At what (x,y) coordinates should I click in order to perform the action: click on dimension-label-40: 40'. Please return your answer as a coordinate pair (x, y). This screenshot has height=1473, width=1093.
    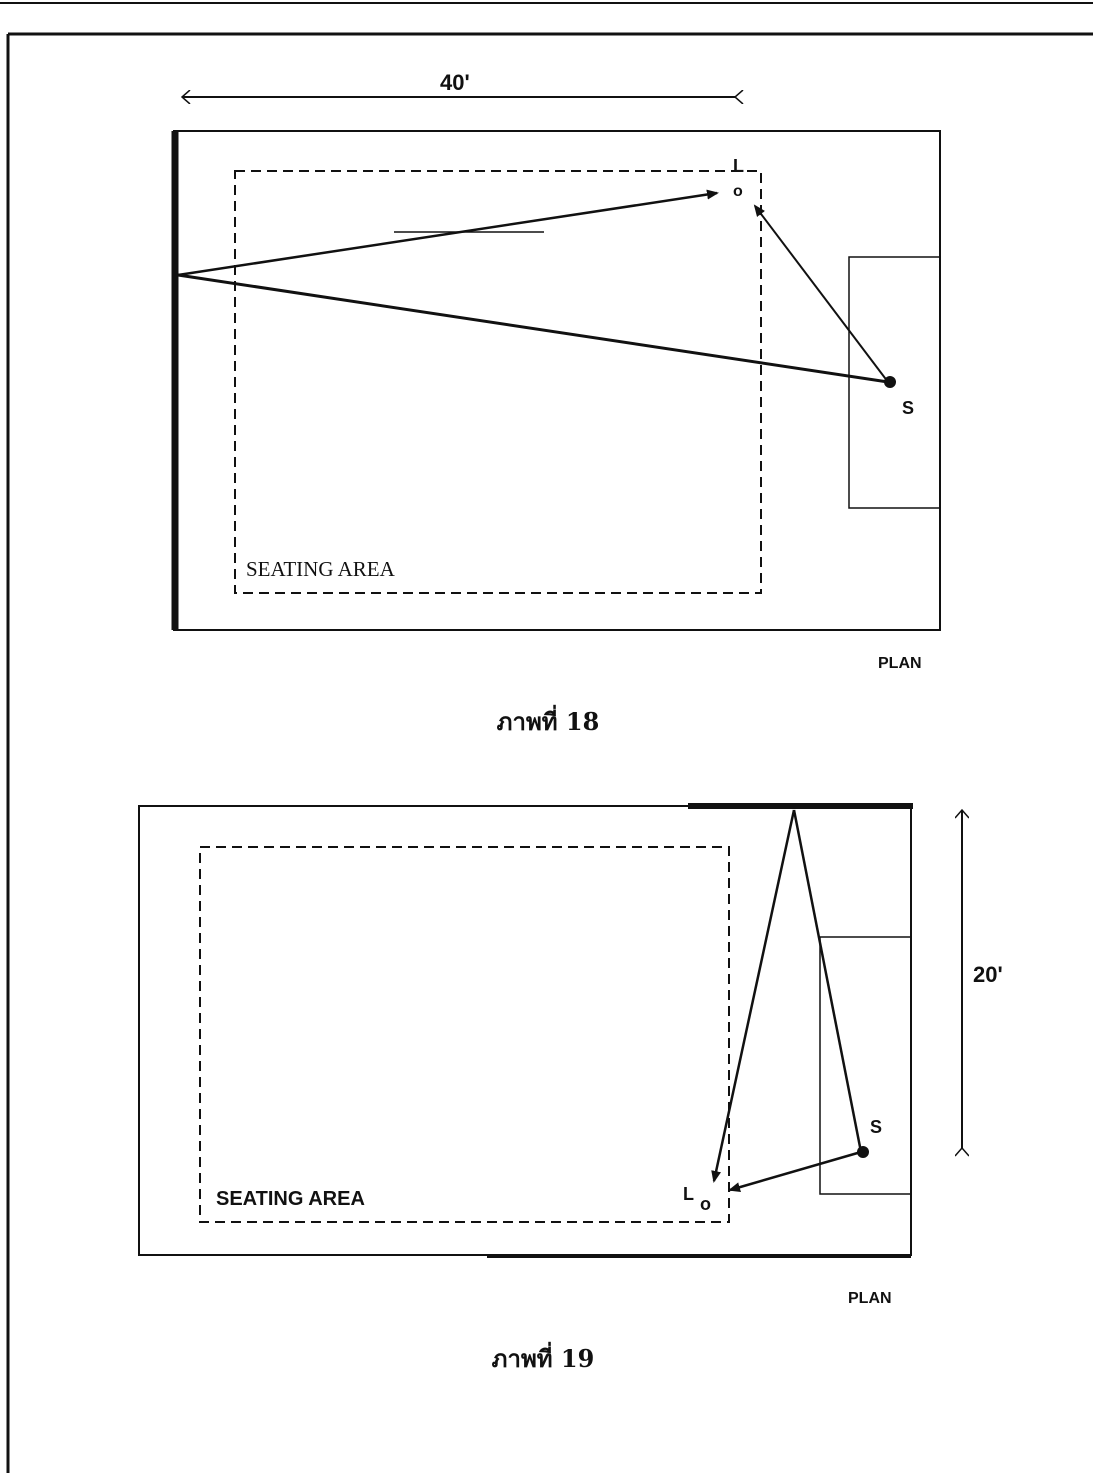
    Looking at the image, I should click on (455, 82).